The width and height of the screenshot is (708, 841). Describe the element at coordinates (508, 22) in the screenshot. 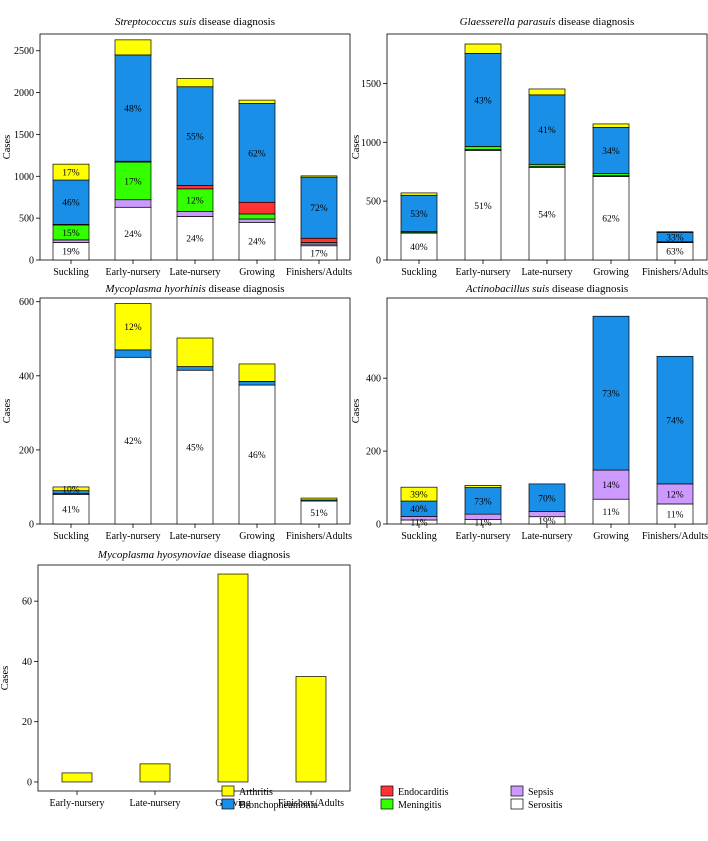

I see `chart-title-italic: Glaesserella parasuis` at that location.